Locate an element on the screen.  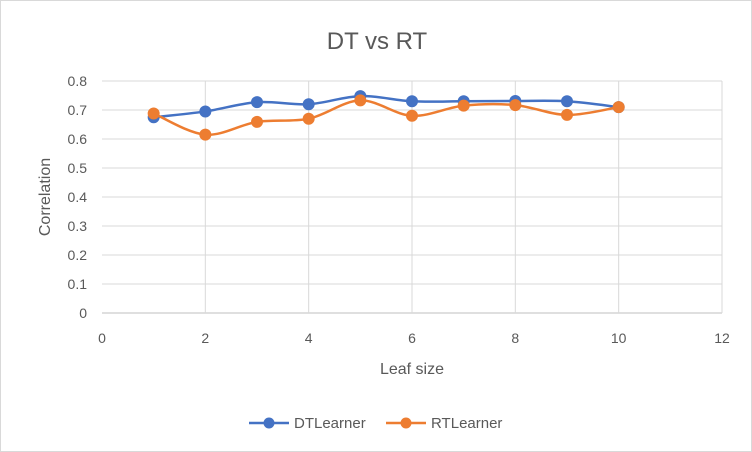
legend-item-dtlearner: DTLearner is located at coordinates (307, 423).